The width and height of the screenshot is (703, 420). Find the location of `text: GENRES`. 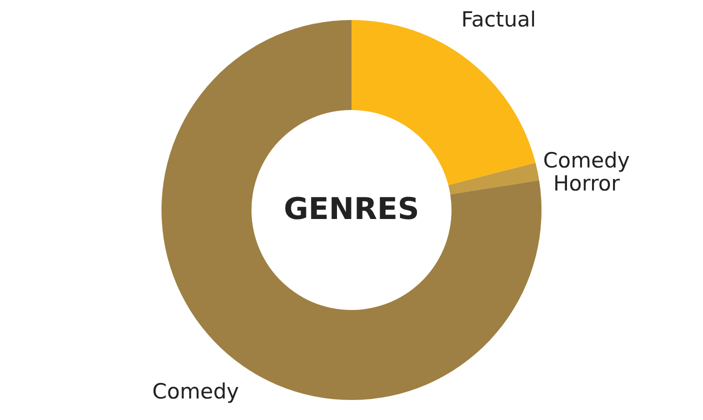

text: GENRES is located at coordinates (352, 209).